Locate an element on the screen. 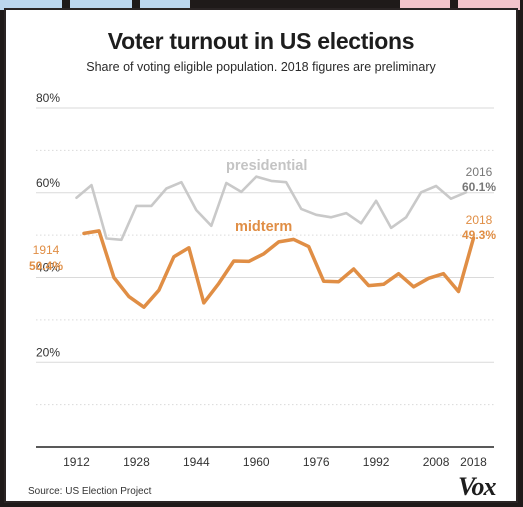 The image size is (523, 507). midterm-series-line is located at coordinates (279, 269).